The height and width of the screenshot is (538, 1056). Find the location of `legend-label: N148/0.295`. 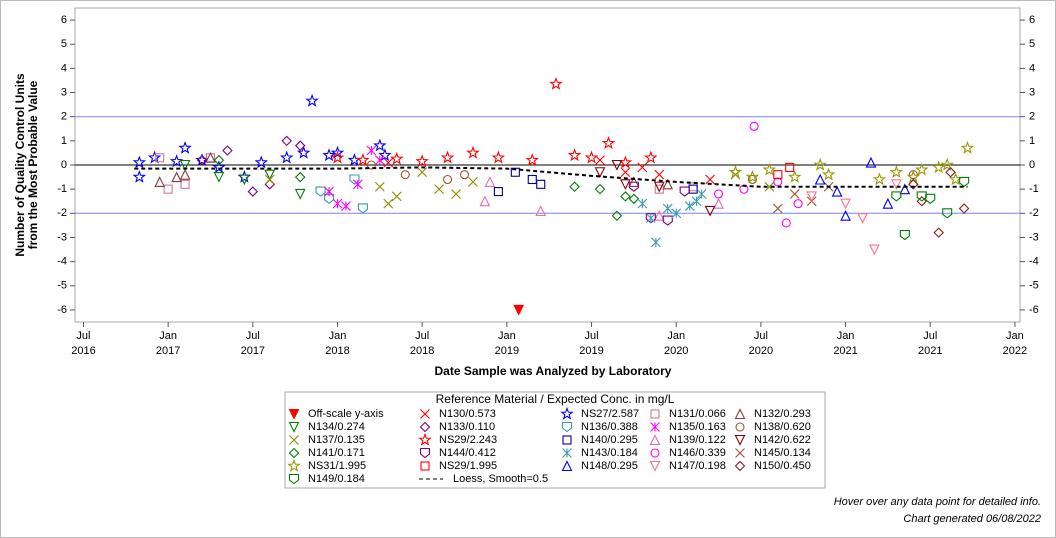

legend-label: N148/0.295 is located at coordinates (609, 466).